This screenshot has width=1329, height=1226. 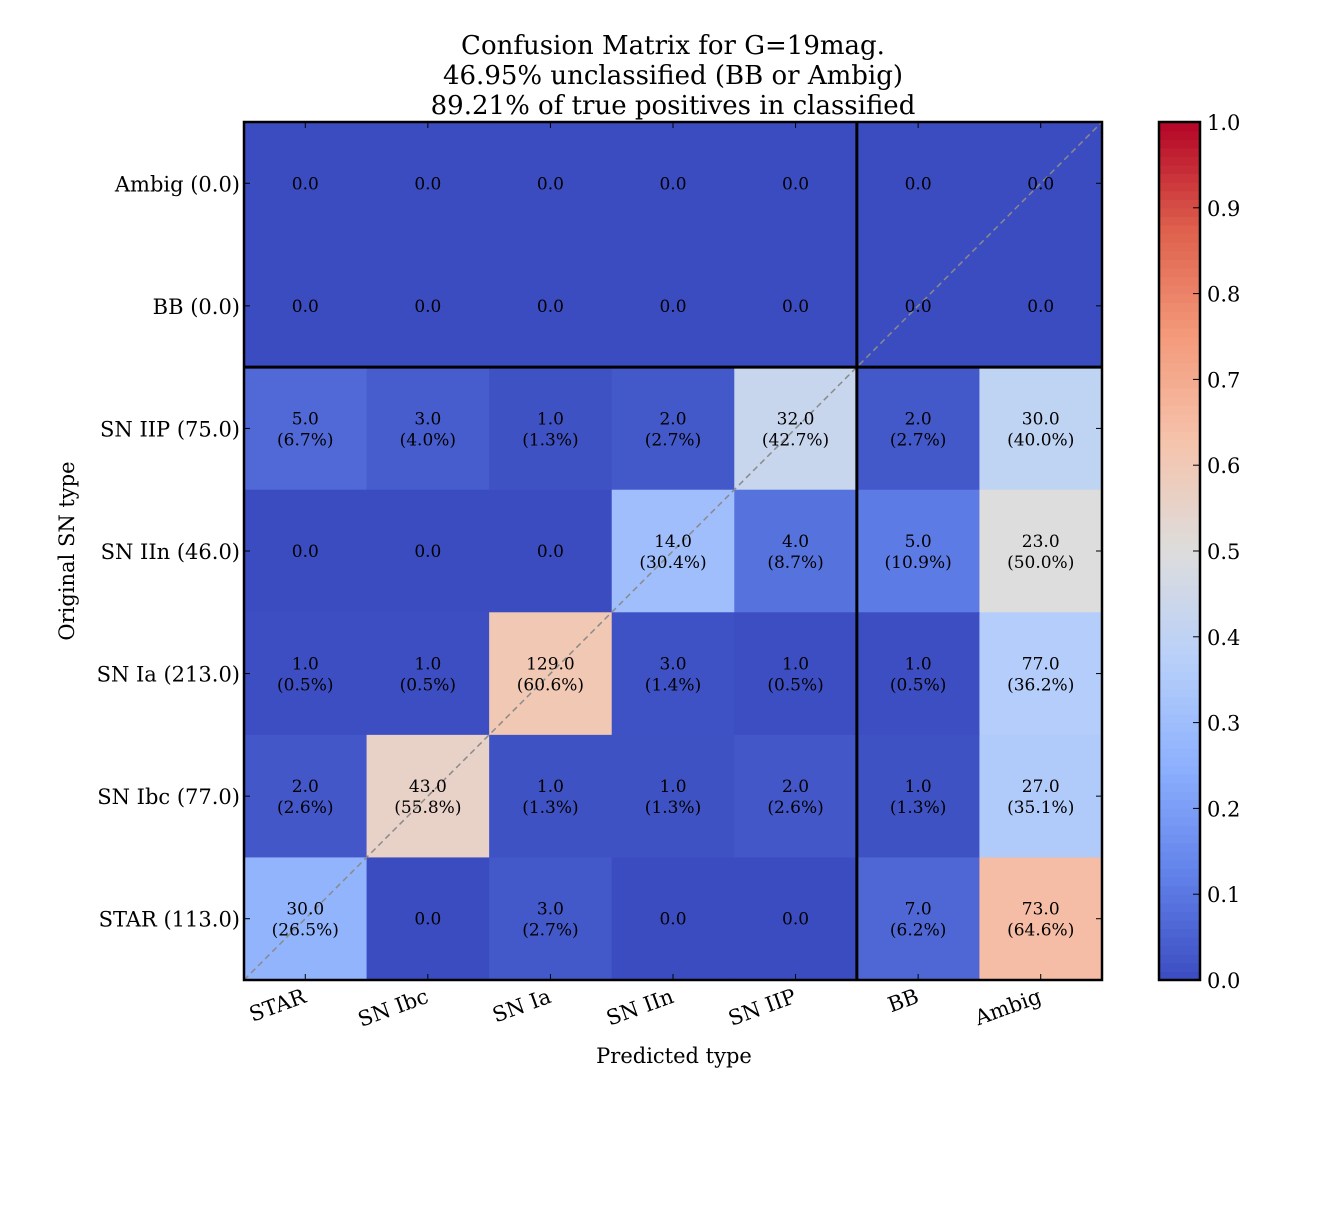 I want to click on y-tick-label: SN IIn (46.0), so click(x=170, y=552).